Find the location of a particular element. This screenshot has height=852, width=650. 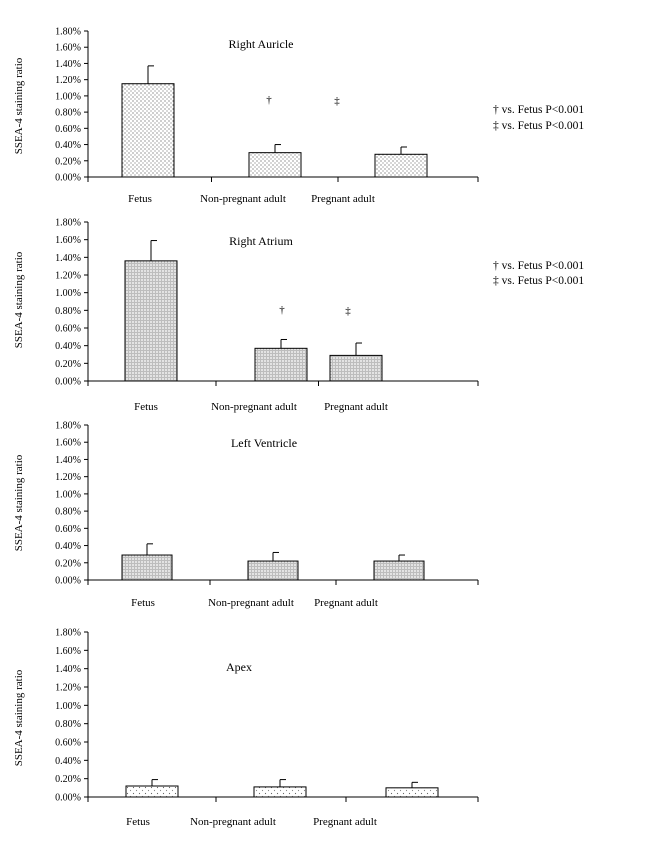

panel-title: Right Atrium is located at coordinates (261, 241).